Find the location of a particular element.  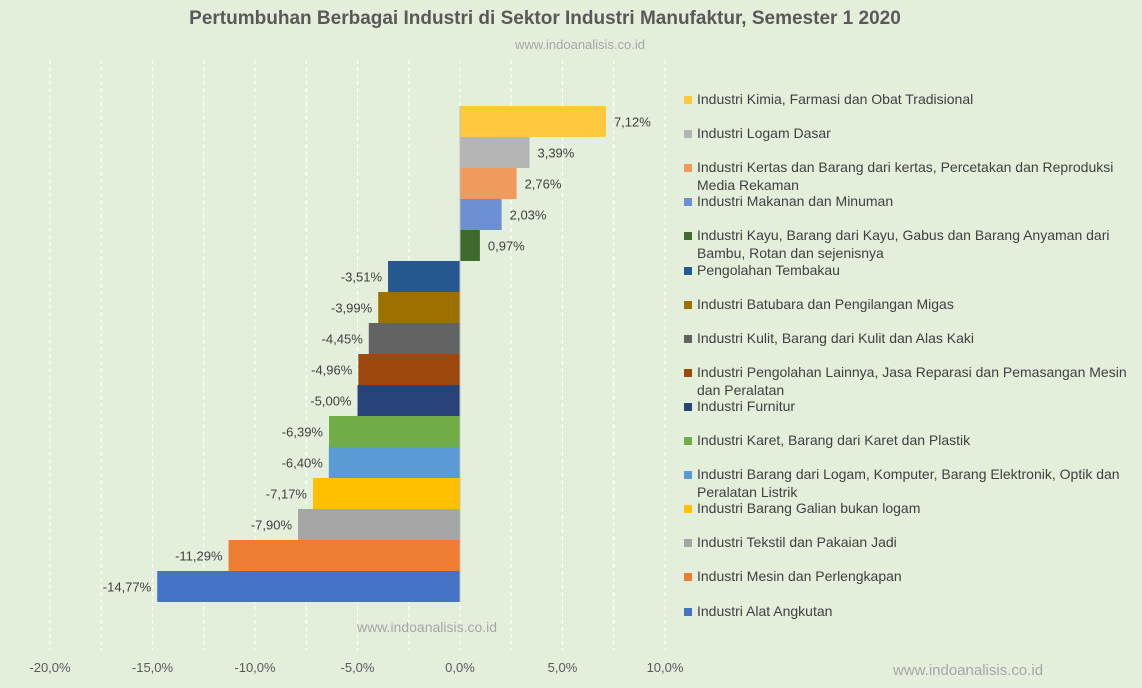

watermark-corner: www.indoanalisis.co.id is located at coordinates (968, 670).